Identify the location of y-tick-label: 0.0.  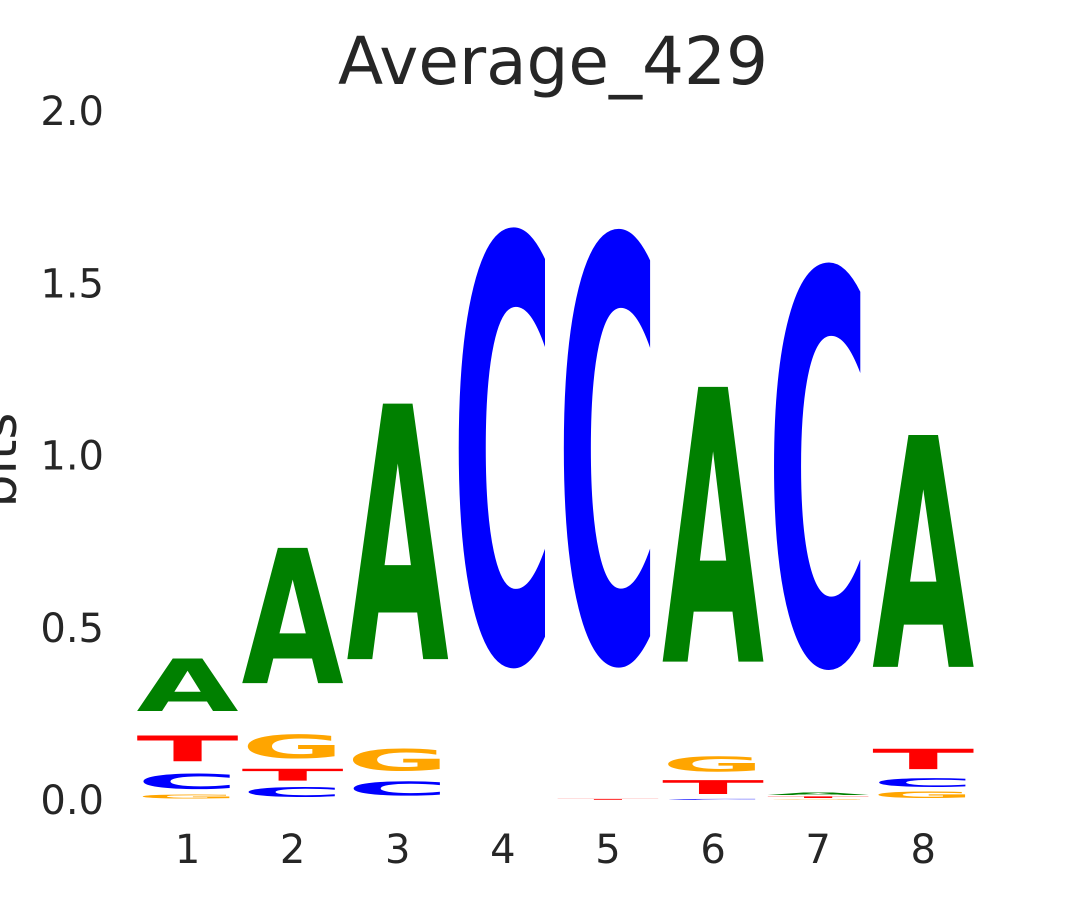
(72, 801).